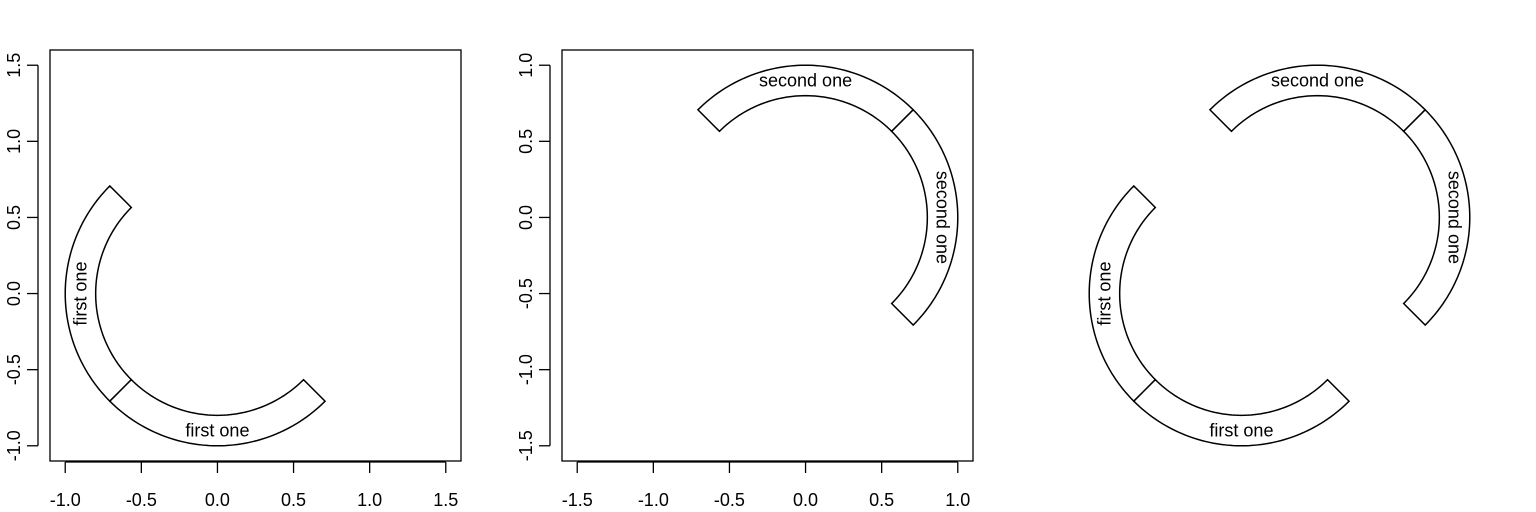 The width and height of the screenshot is (1536, 512). I want to click on x-tick-label: 1.5, so click(445, 500).